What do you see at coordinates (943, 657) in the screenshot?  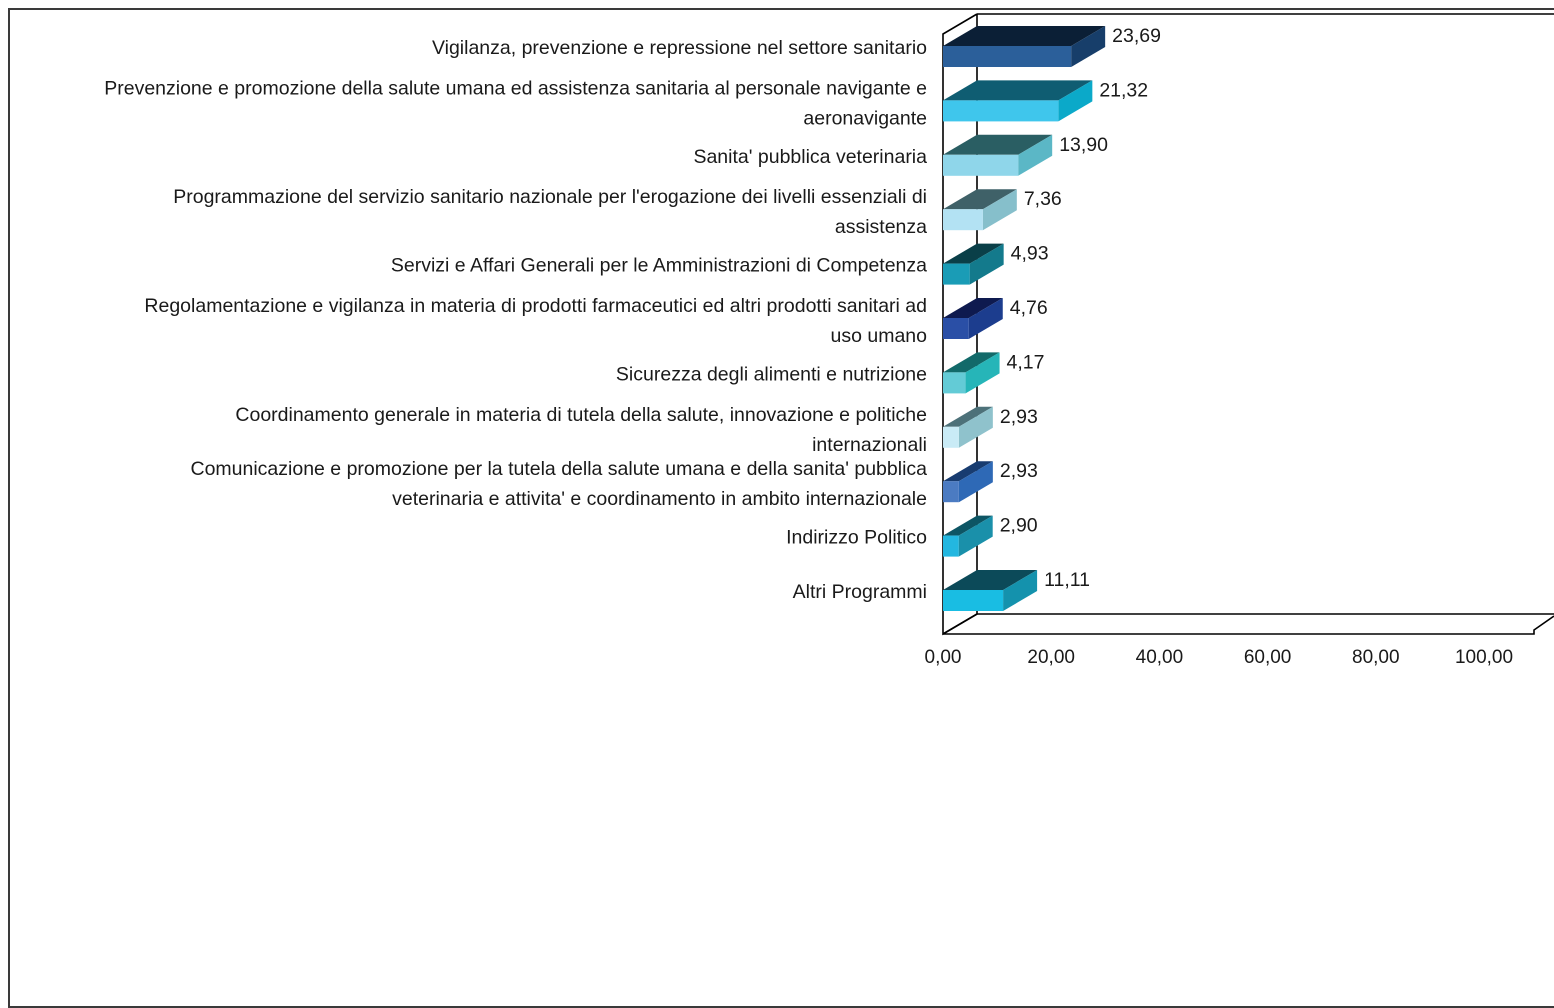 I see `x-tick-label: 0,00` at bounding box center [943, 657].